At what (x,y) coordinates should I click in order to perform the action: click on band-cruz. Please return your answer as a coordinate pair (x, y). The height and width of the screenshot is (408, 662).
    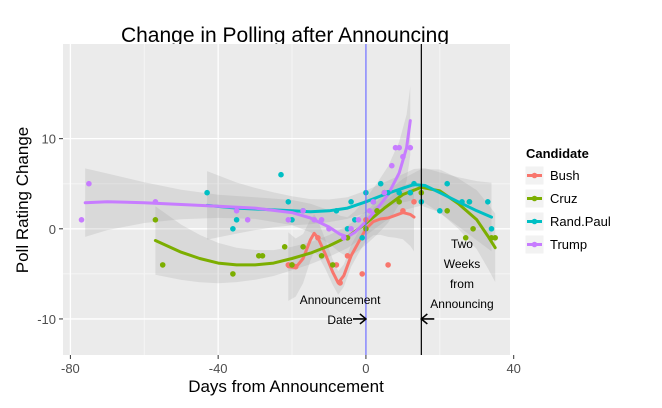
    Looking at the image, I should click on (325, 226).